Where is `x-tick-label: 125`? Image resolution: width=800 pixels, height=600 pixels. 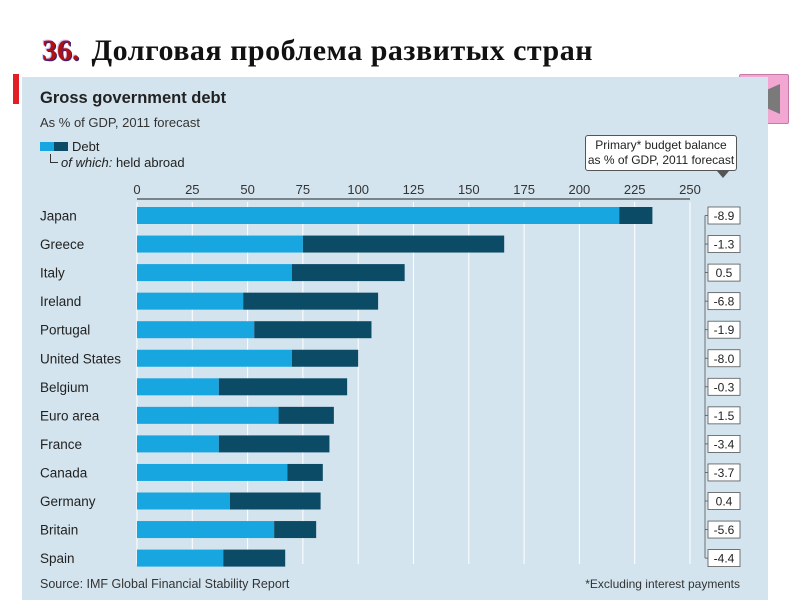 x-tick-label: 125 is located at coordinates (414, 189).